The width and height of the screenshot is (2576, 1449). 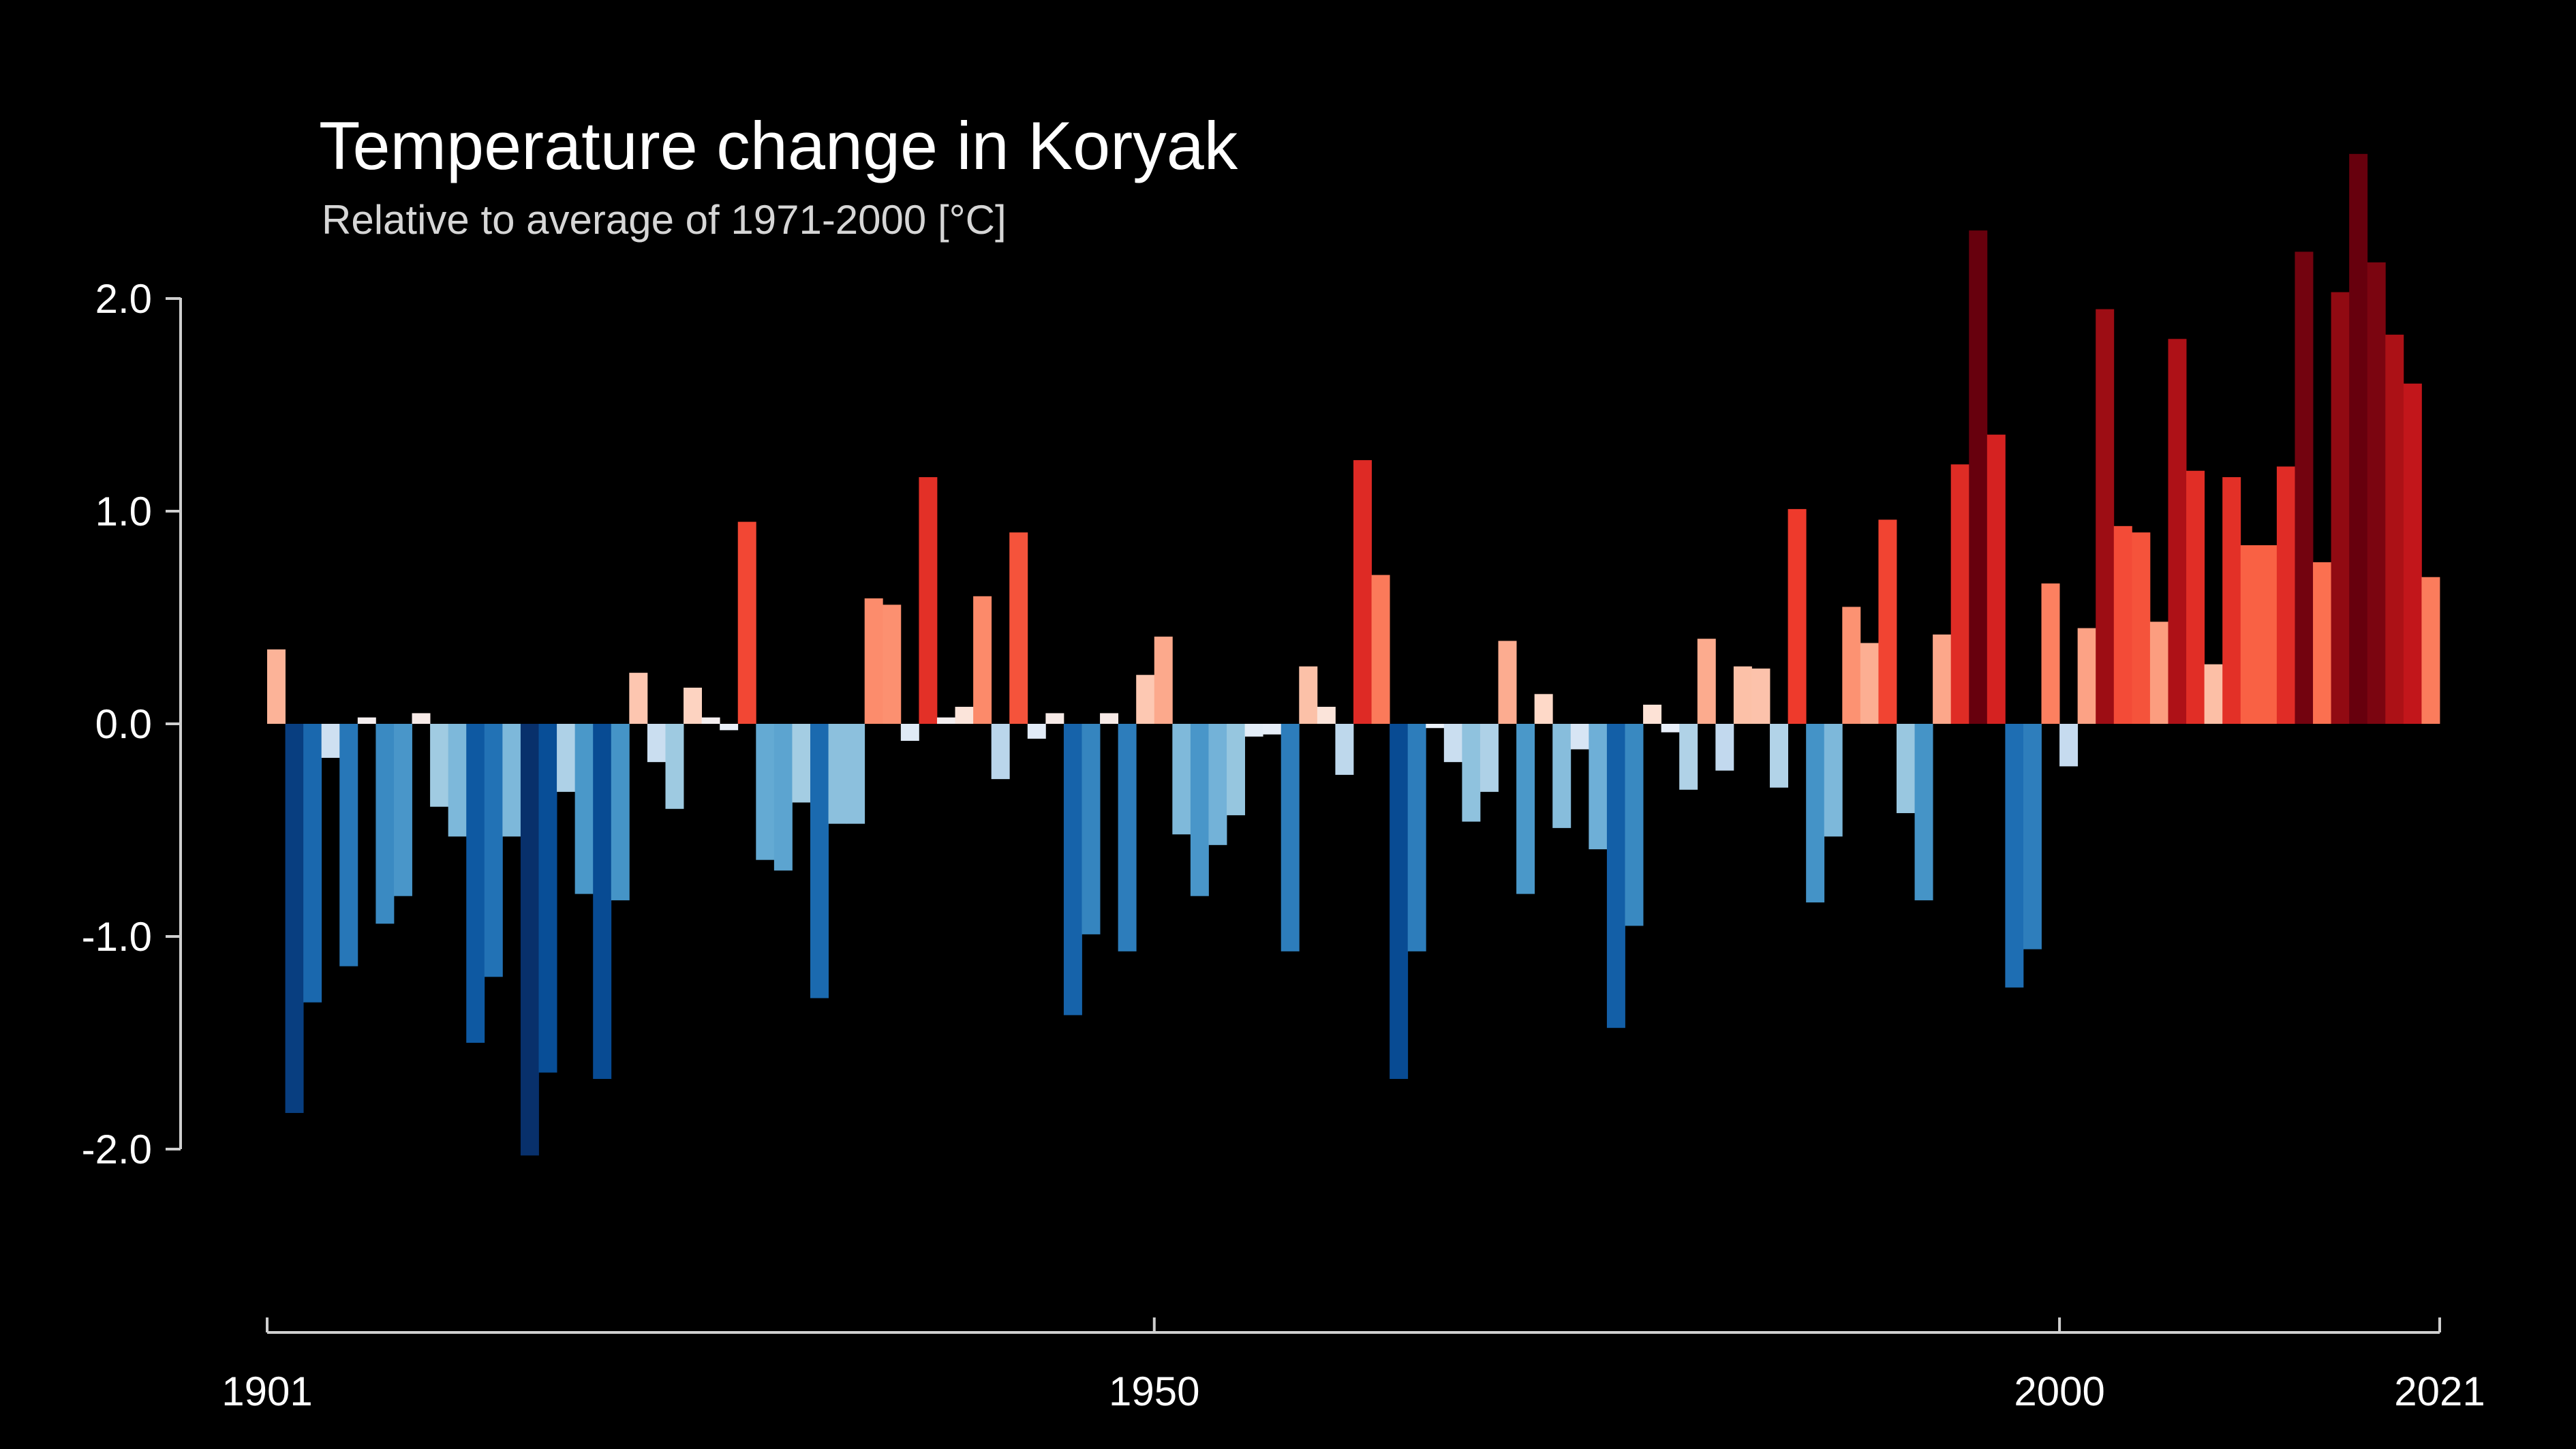 I want to click on bar-1943, so click(x=1036, y=731).